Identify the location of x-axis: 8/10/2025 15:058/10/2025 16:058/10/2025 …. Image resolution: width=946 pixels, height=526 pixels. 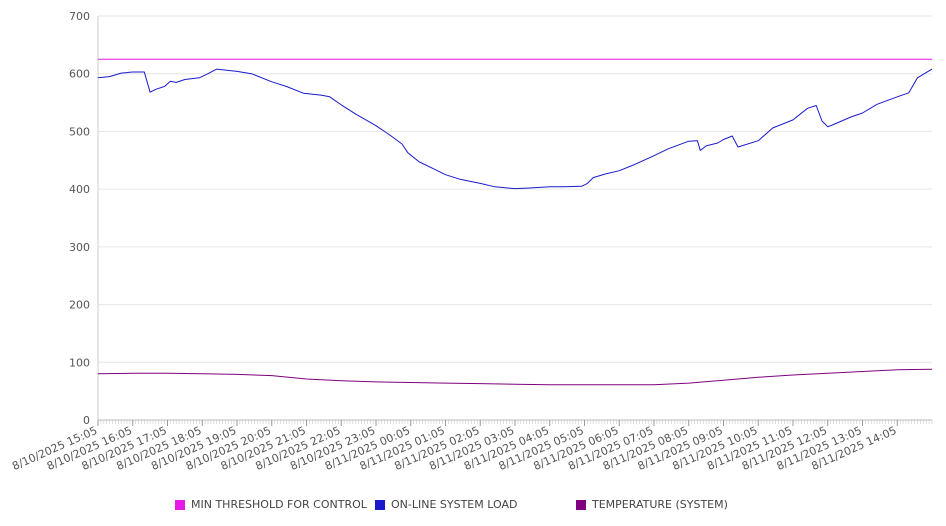
(471, 446).